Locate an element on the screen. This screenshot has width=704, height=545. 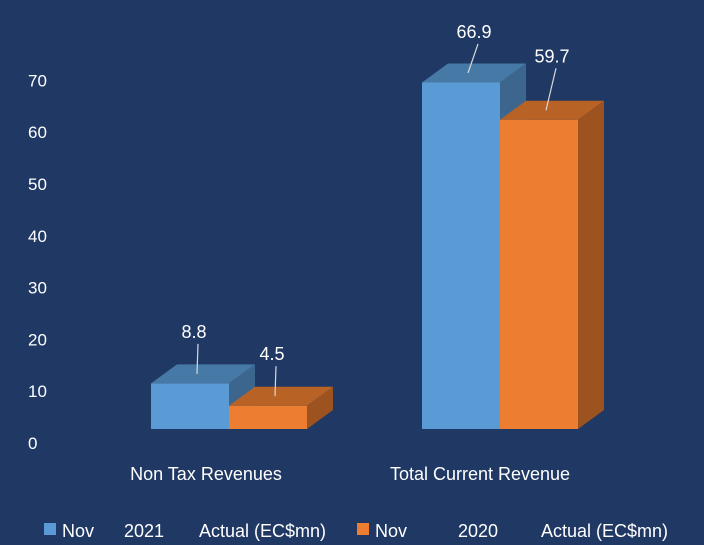
legend-label: Nov 2020 Actual (EC$mn) is located at coordinates (521, 531).